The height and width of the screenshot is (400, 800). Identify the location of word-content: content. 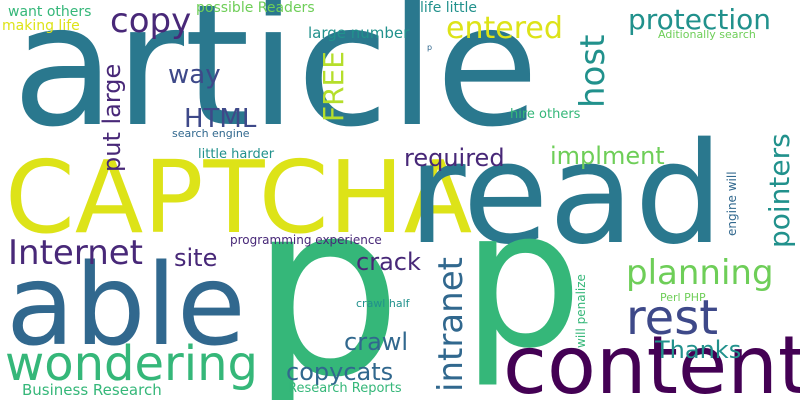
(651, 359).